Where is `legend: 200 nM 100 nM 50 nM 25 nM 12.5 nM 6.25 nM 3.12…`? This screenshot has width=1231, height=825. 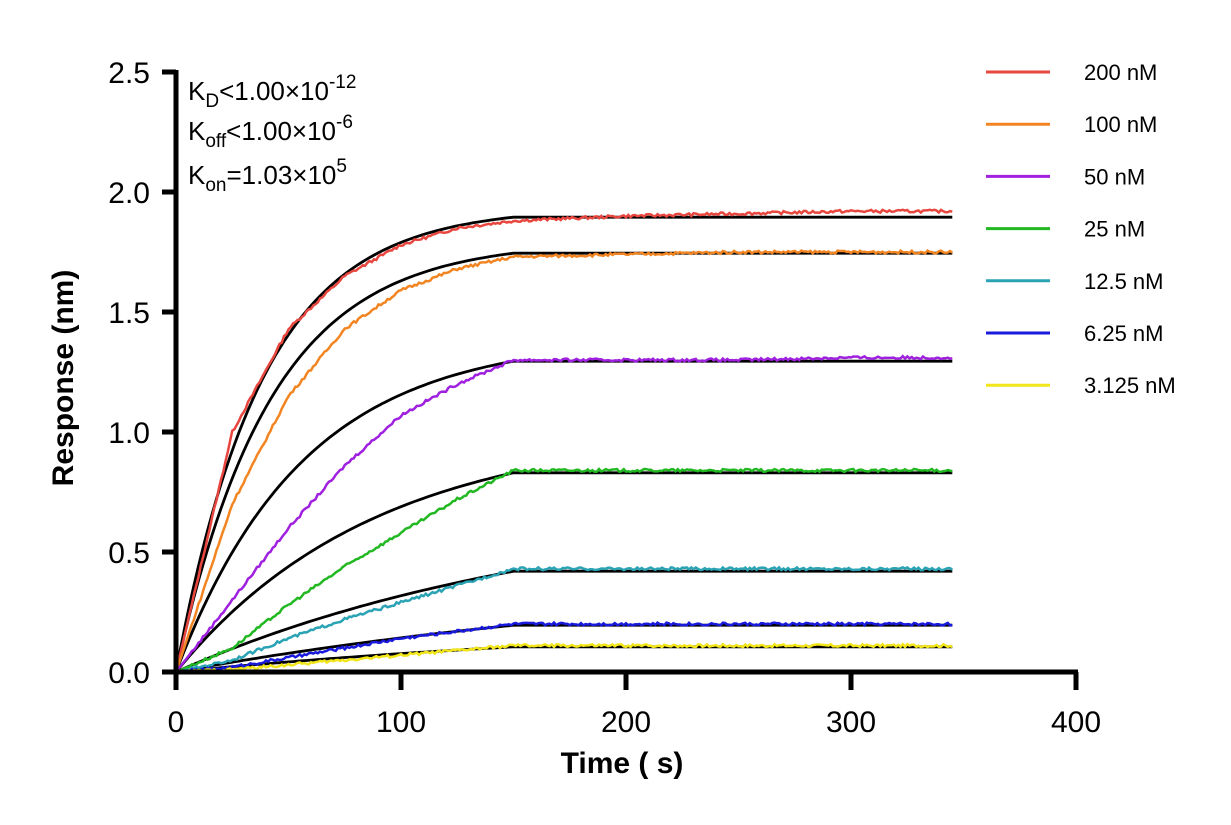
legend: 200 nM 100 nM 50 nM 25 nM 12.5 nM 6.25 nM 3.12… is located at coordinates (1081, 229).